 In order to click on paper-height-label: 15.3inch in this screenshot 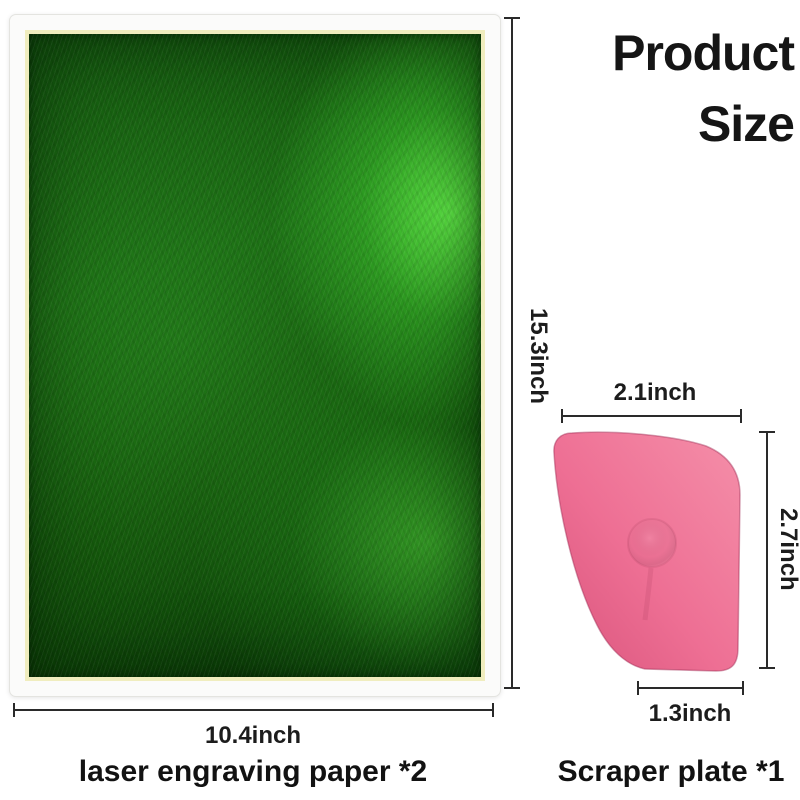, I will do `click(538, 356)`.